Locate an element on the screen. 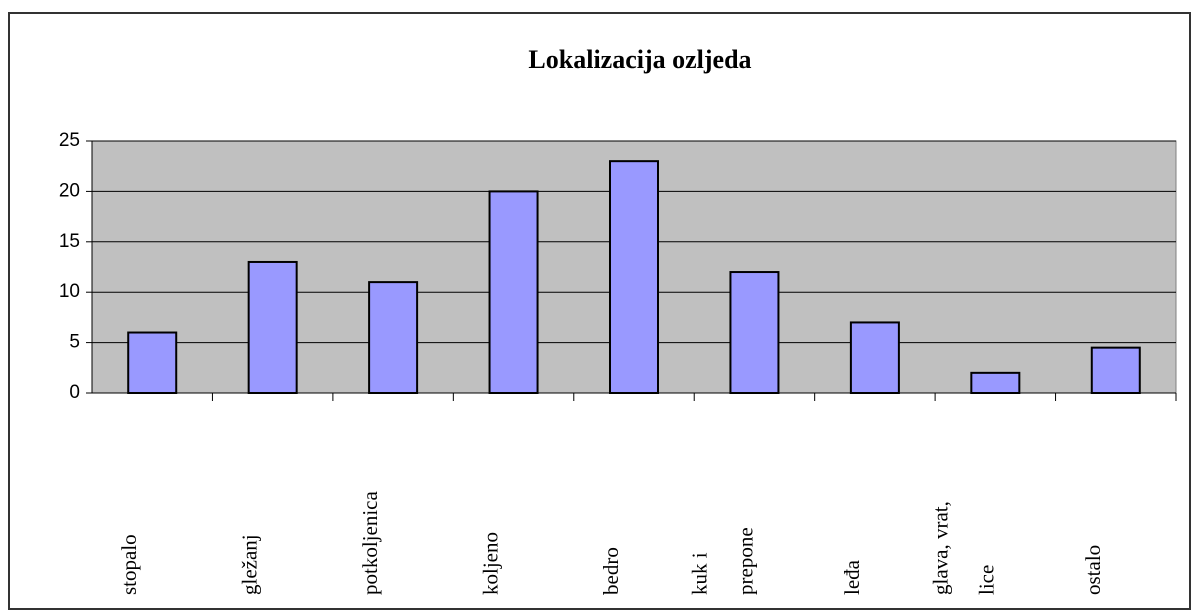 This screenshot has height=610, width=1198. x-tick-label: glava, vrat, lice is located at coordinates (963, 548).